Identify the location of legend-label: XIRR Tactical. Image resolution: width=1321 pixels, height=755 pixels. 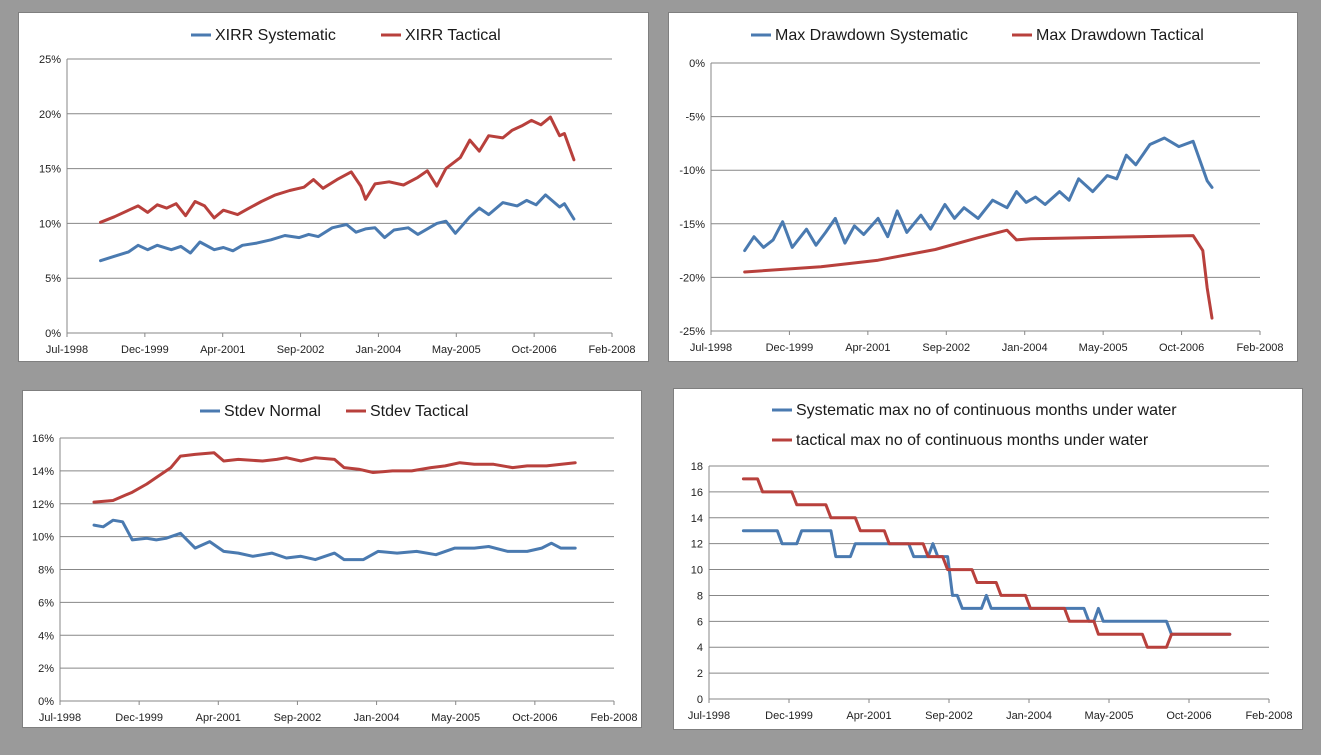
(453, 35).